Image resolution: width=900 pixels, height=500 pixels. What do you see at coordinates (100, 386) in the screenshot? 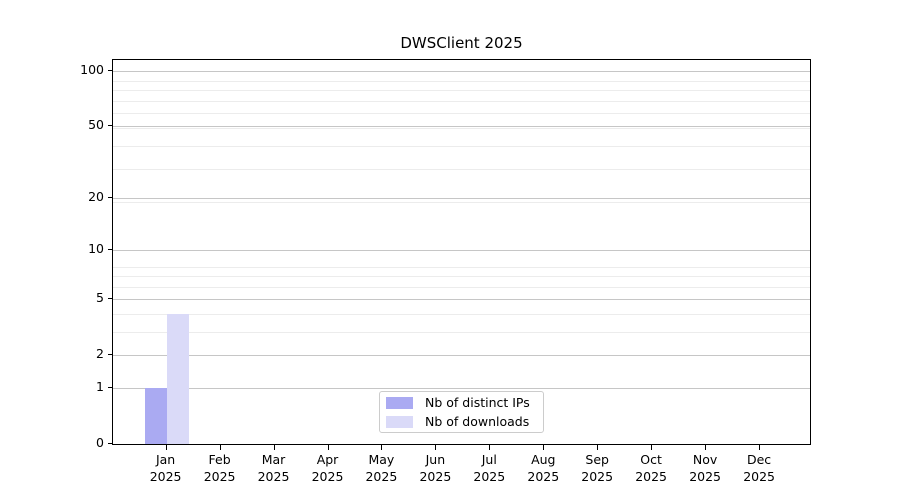
I see `y-tick-label: 1` at bounding box center [100, 386].